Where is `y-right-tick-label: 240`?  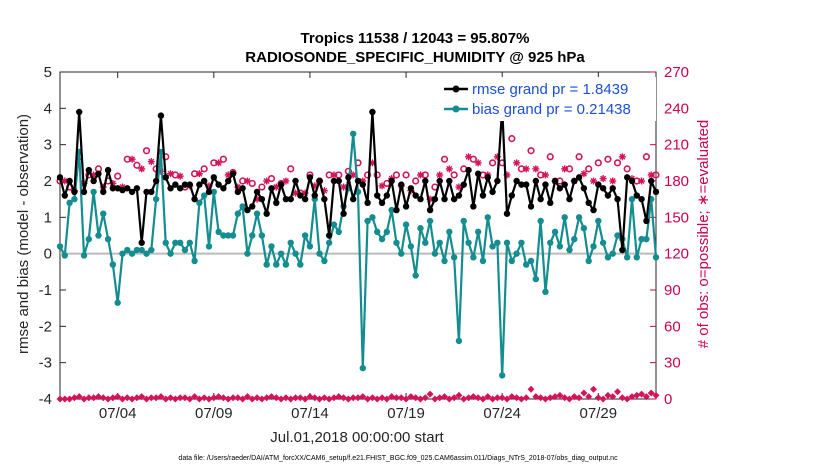 y-right-tick-label: 240 is located at coordinates (676, 108).